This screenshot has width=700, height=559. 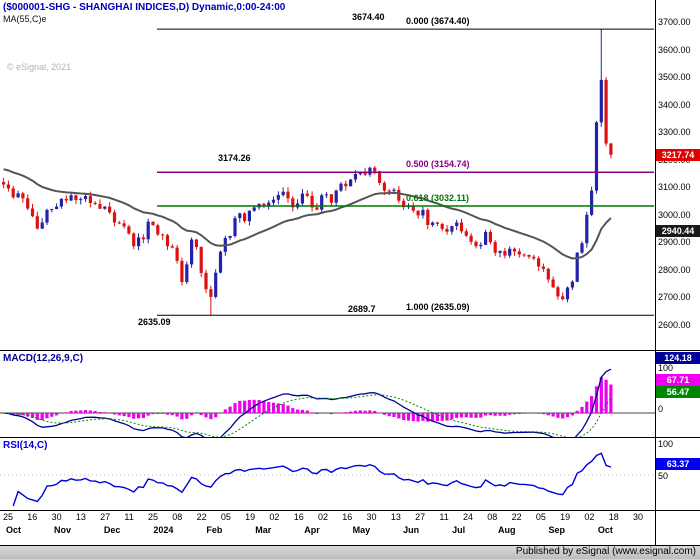 What do you see at coordinates (368, 17) in the screenshot?
I see `spike-high-price-label: 3674.40` at bounding box center [368, 17].